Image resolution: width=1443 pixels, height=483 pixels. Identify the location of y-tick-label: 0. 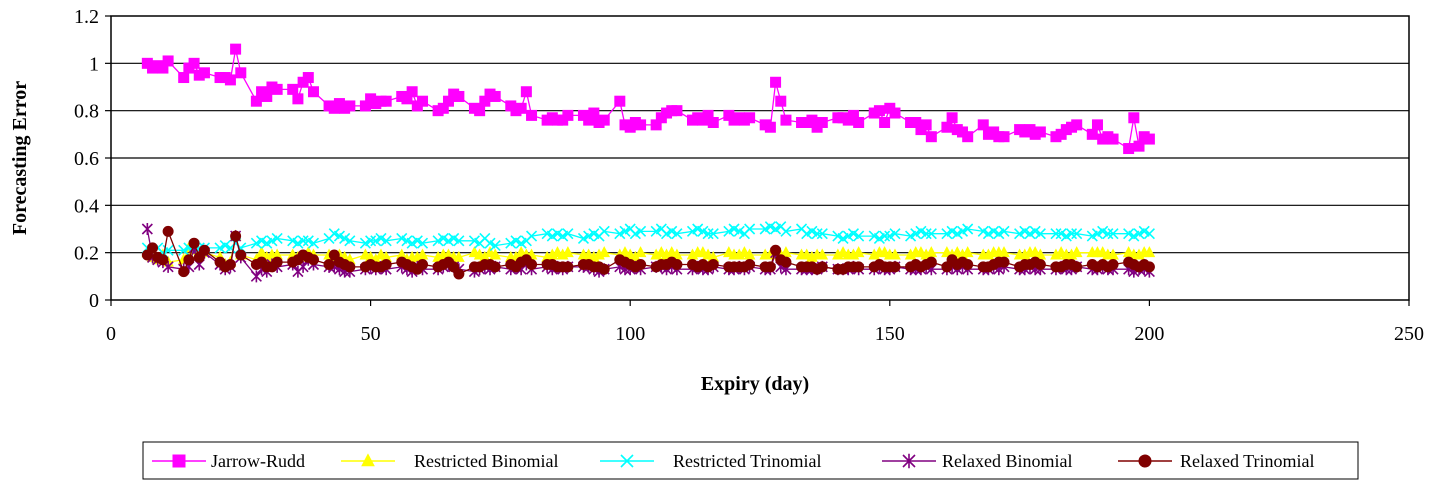
(94, 301).